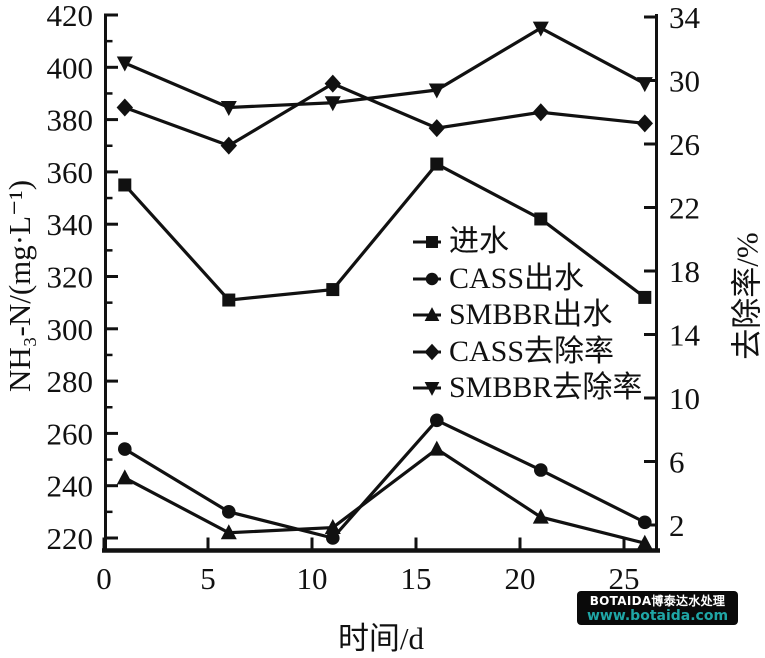 The height and width of the screenshot is (658, 765). I want to click on triangle-down-marker-icon, so click(429, 388).